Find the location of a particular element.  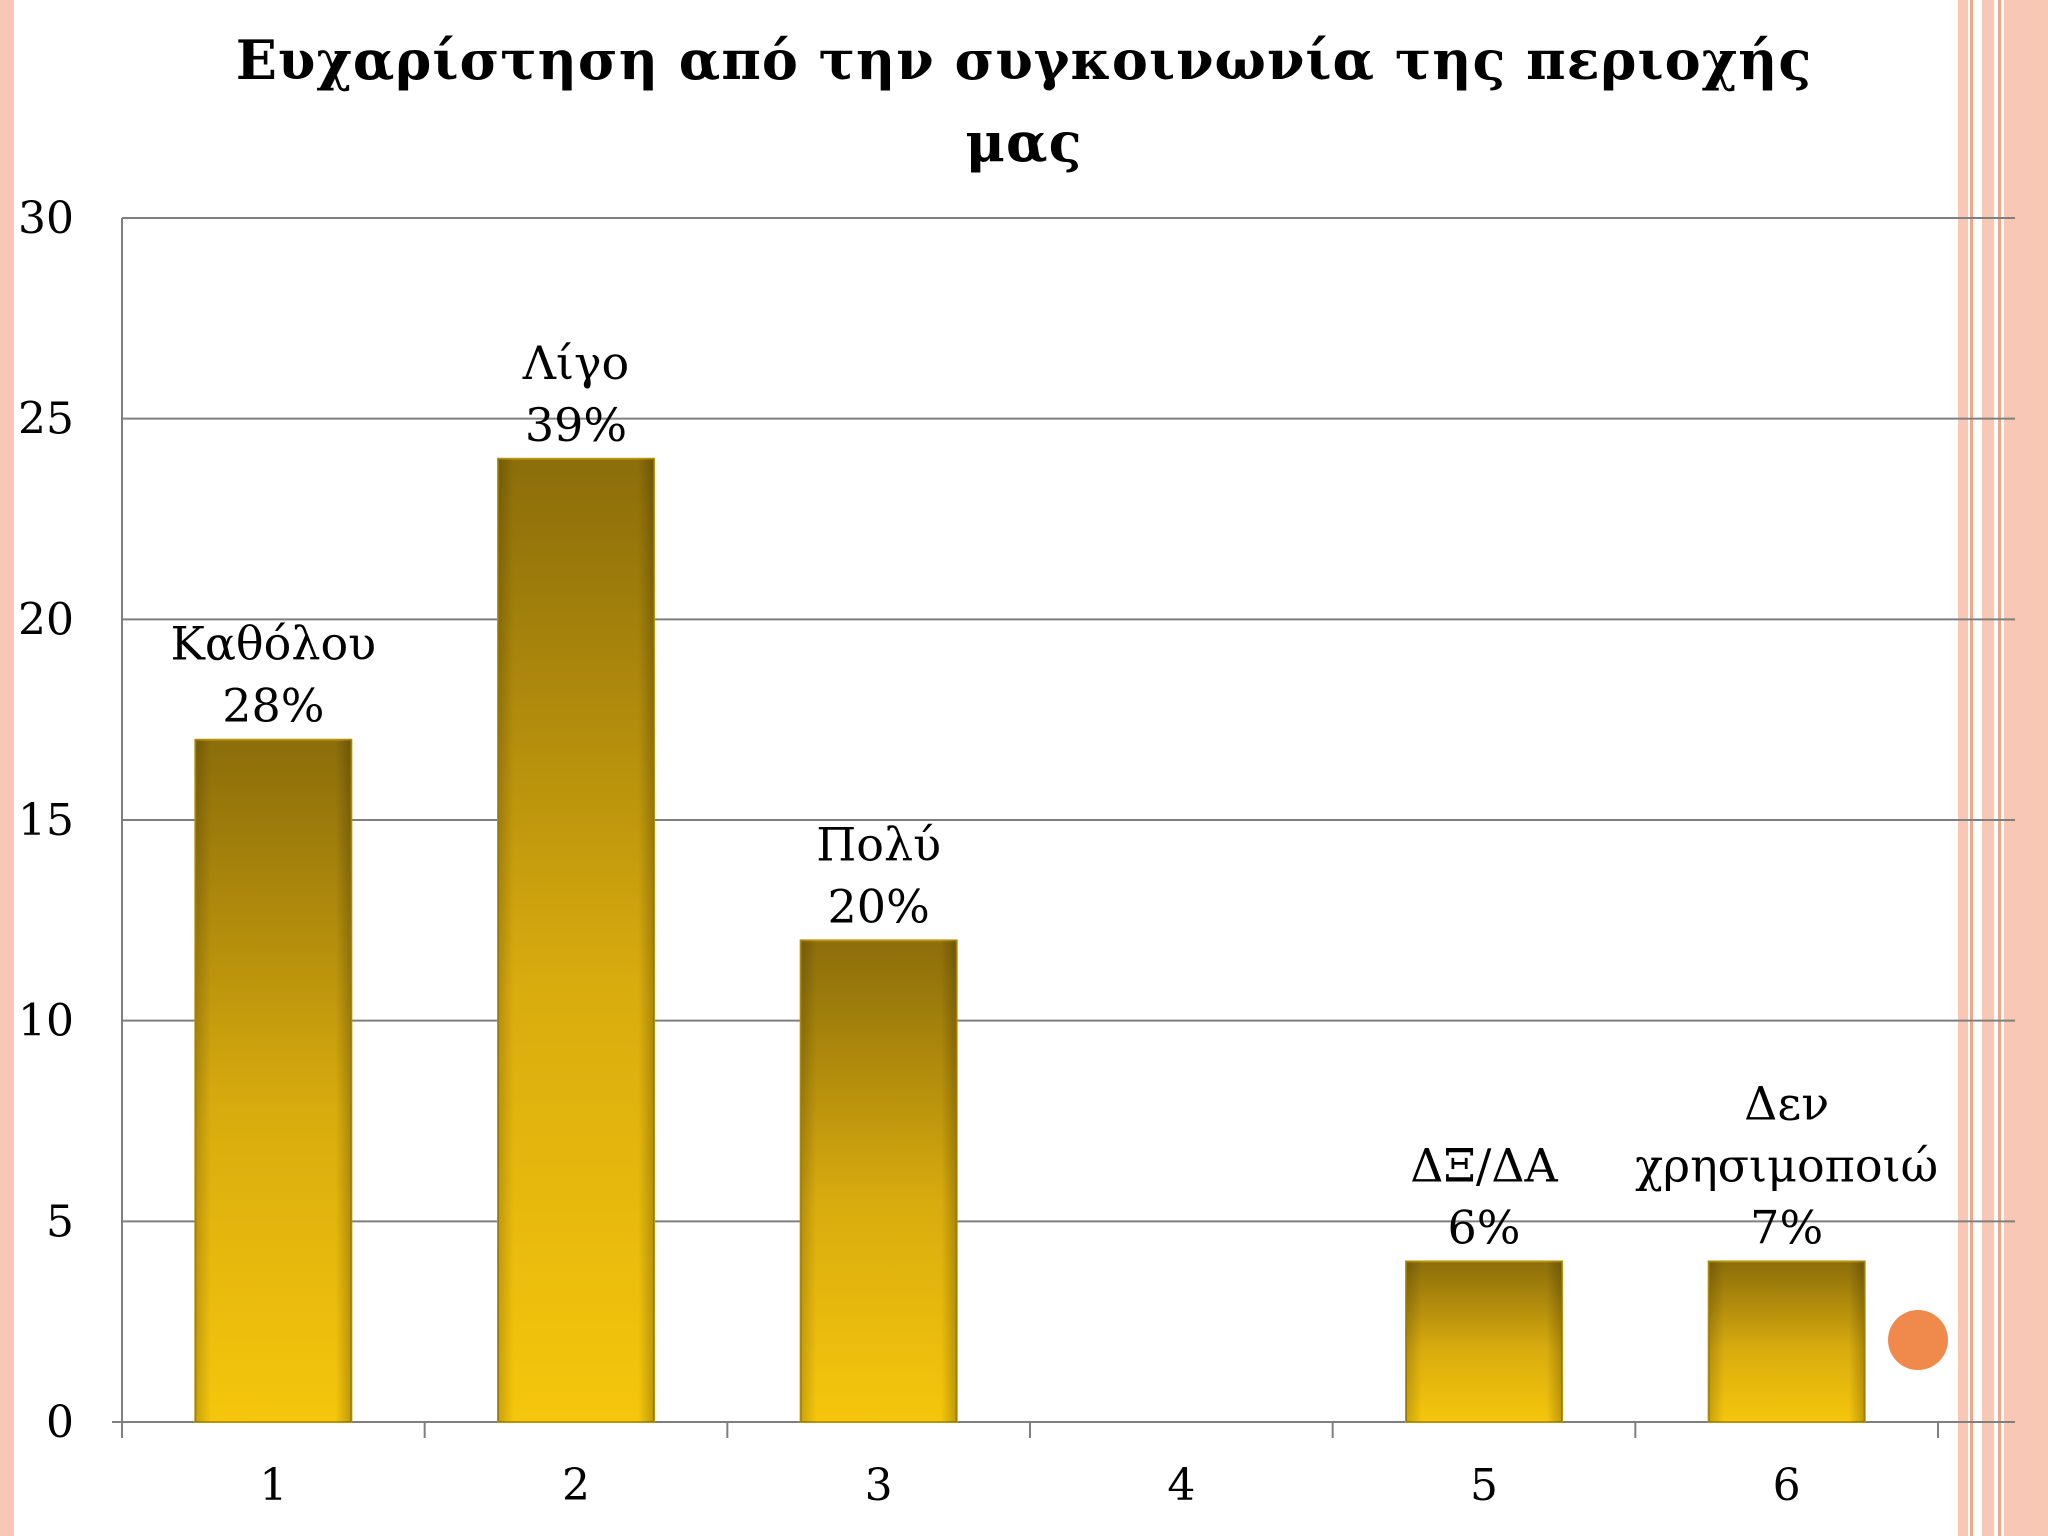

data-label: Καθόλου is located at coordinates (274, 644).